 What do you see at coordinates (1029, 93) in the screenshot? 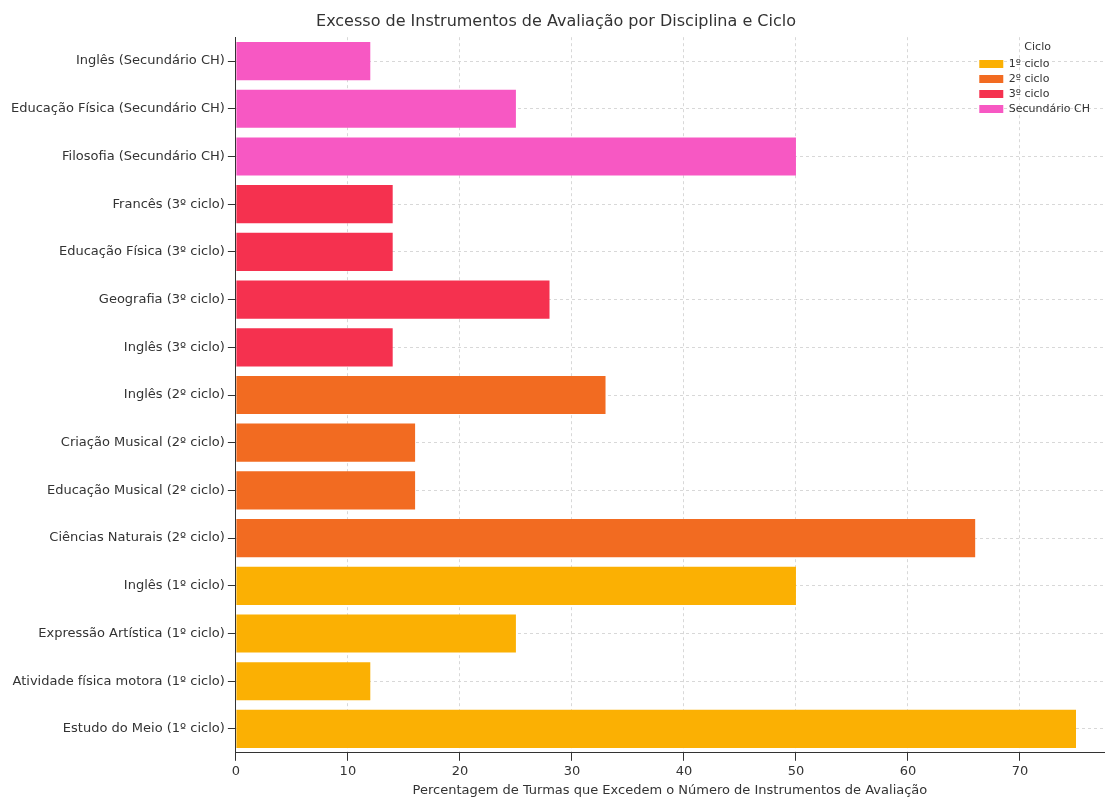
I see `legend-label: 3º ciclo` at bounding box center [1029, 93].